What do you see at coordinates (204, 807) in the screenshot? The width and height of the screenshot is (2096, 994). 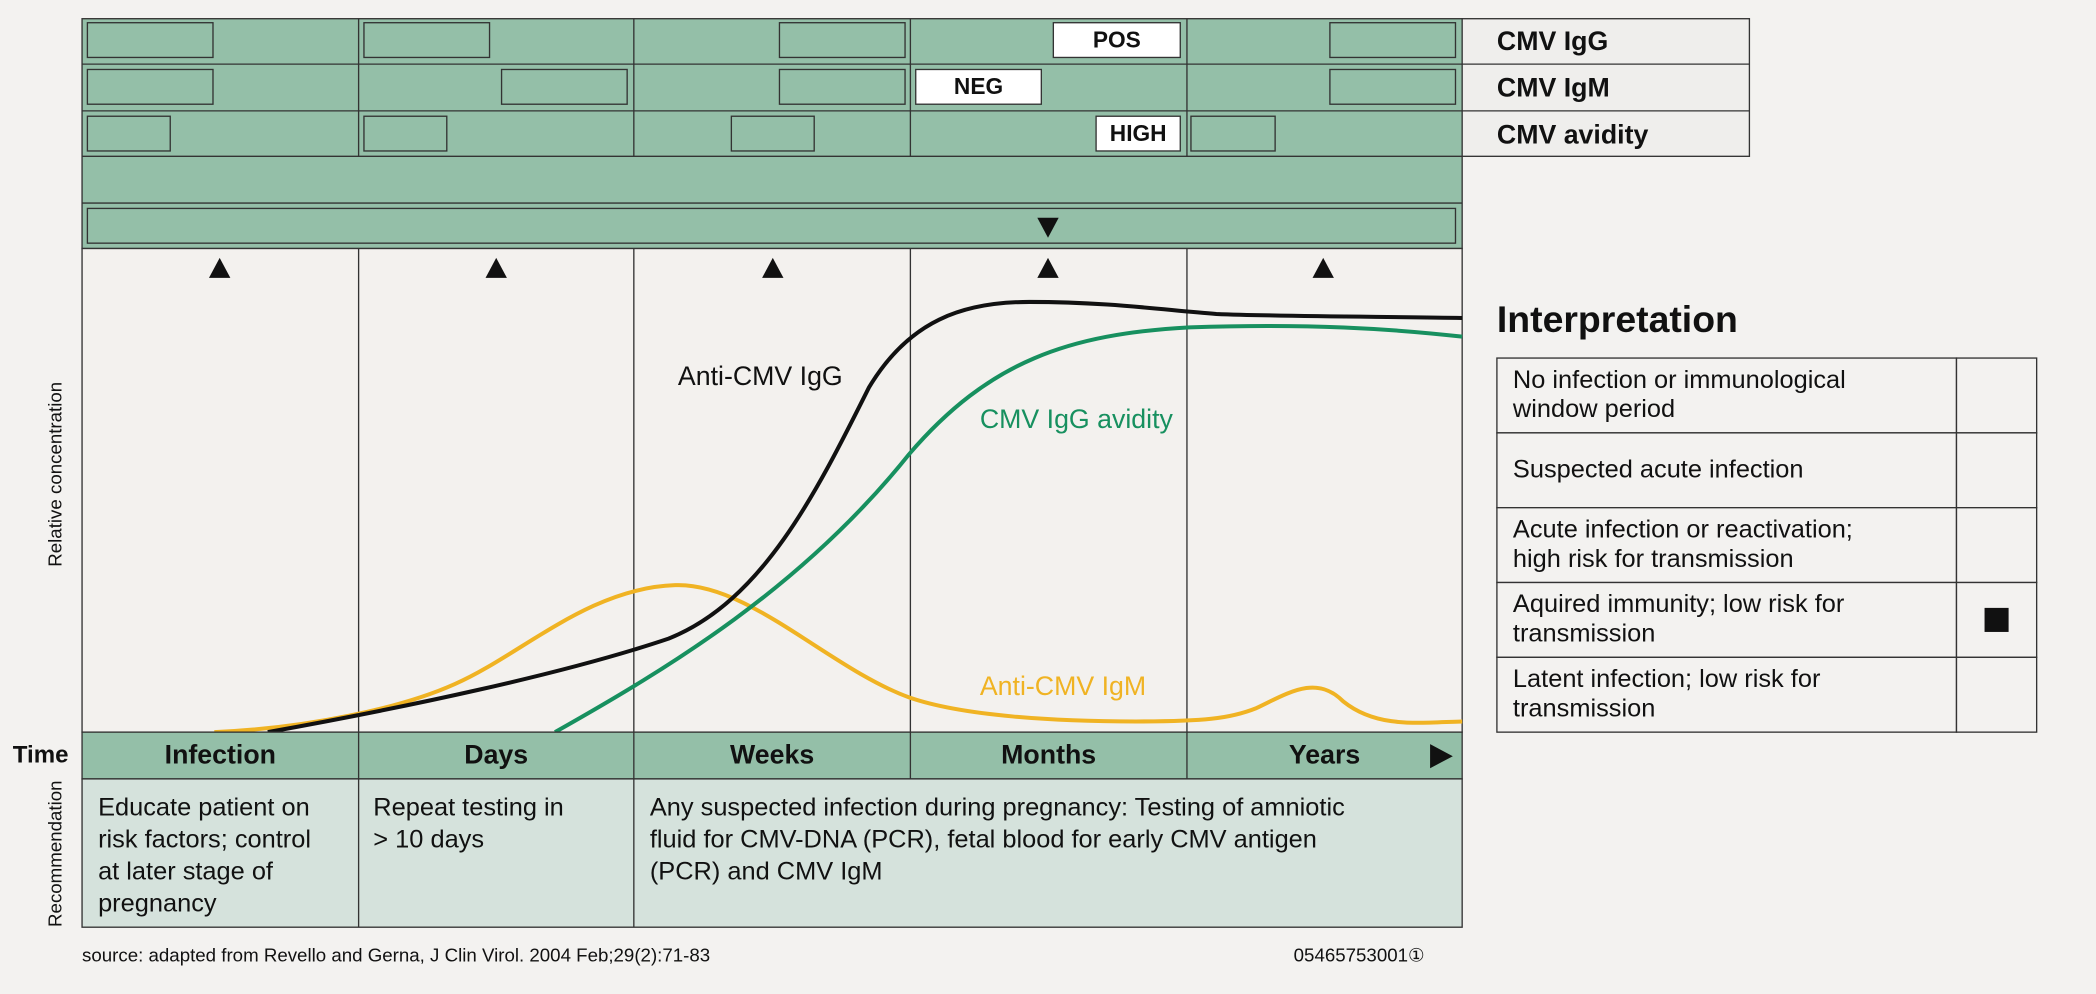 I see `text-line: Educate patient on` at bounding box center [204, 807].